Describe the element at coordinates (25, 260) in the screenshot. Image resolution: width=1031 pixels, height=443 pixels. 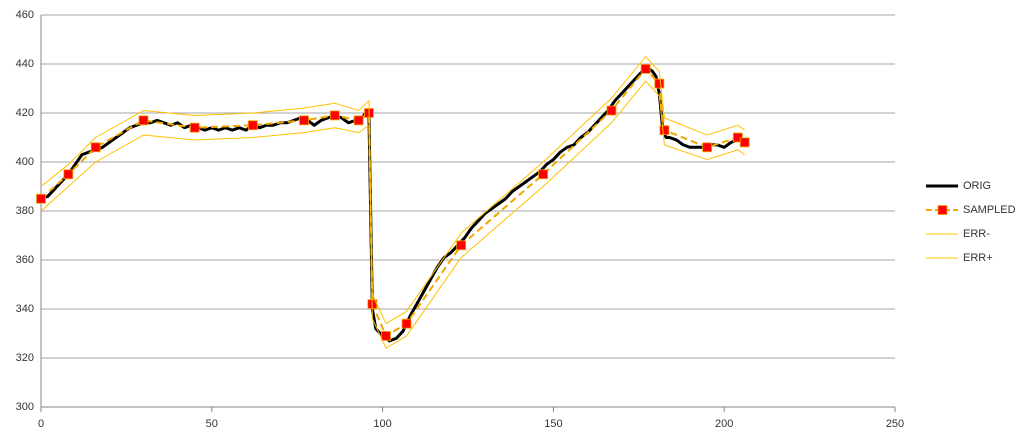
I see `y-tick-label: 360` at that location.